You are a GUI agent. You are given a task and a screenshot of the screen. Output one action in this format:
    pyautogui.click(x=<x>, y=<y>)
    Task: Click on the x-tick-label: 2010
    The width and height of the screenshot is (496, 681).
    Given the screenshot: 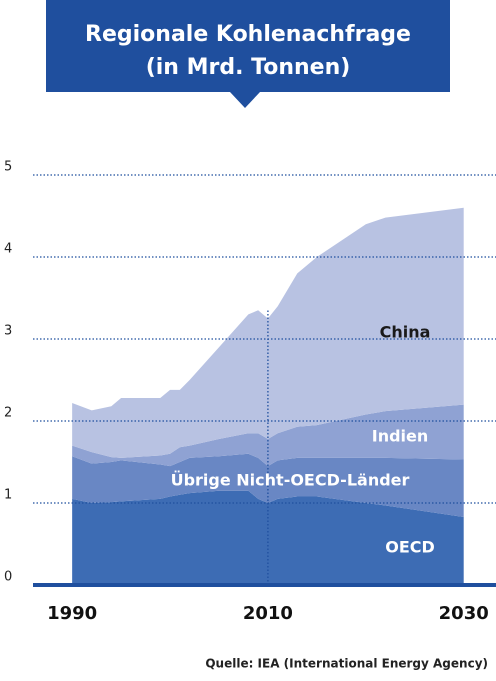 What is the action you would take?
    pyautogui.click(x=268, y=613)
    